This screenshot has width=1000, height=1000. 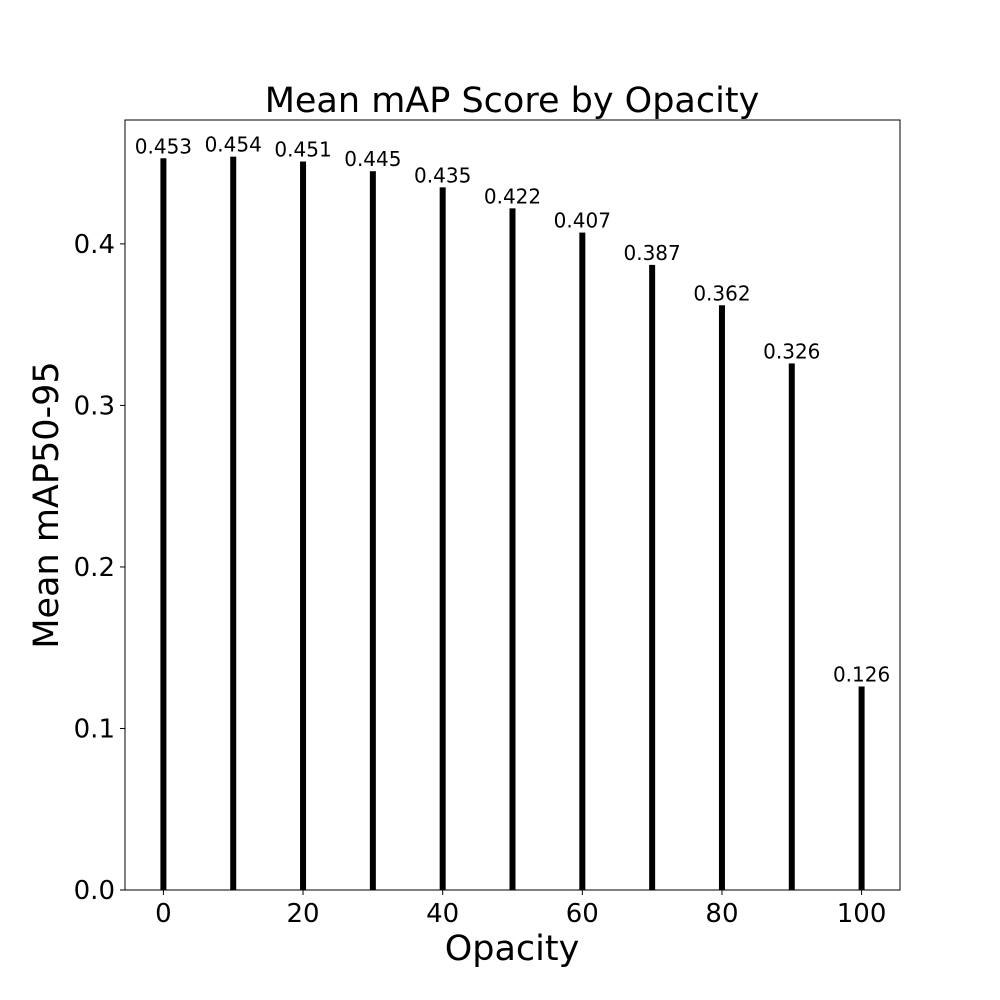 What do you see at coordinates (163, 914) in the screenshot?
I see `x-tick-label: 0` at bounding box center [163, 914].